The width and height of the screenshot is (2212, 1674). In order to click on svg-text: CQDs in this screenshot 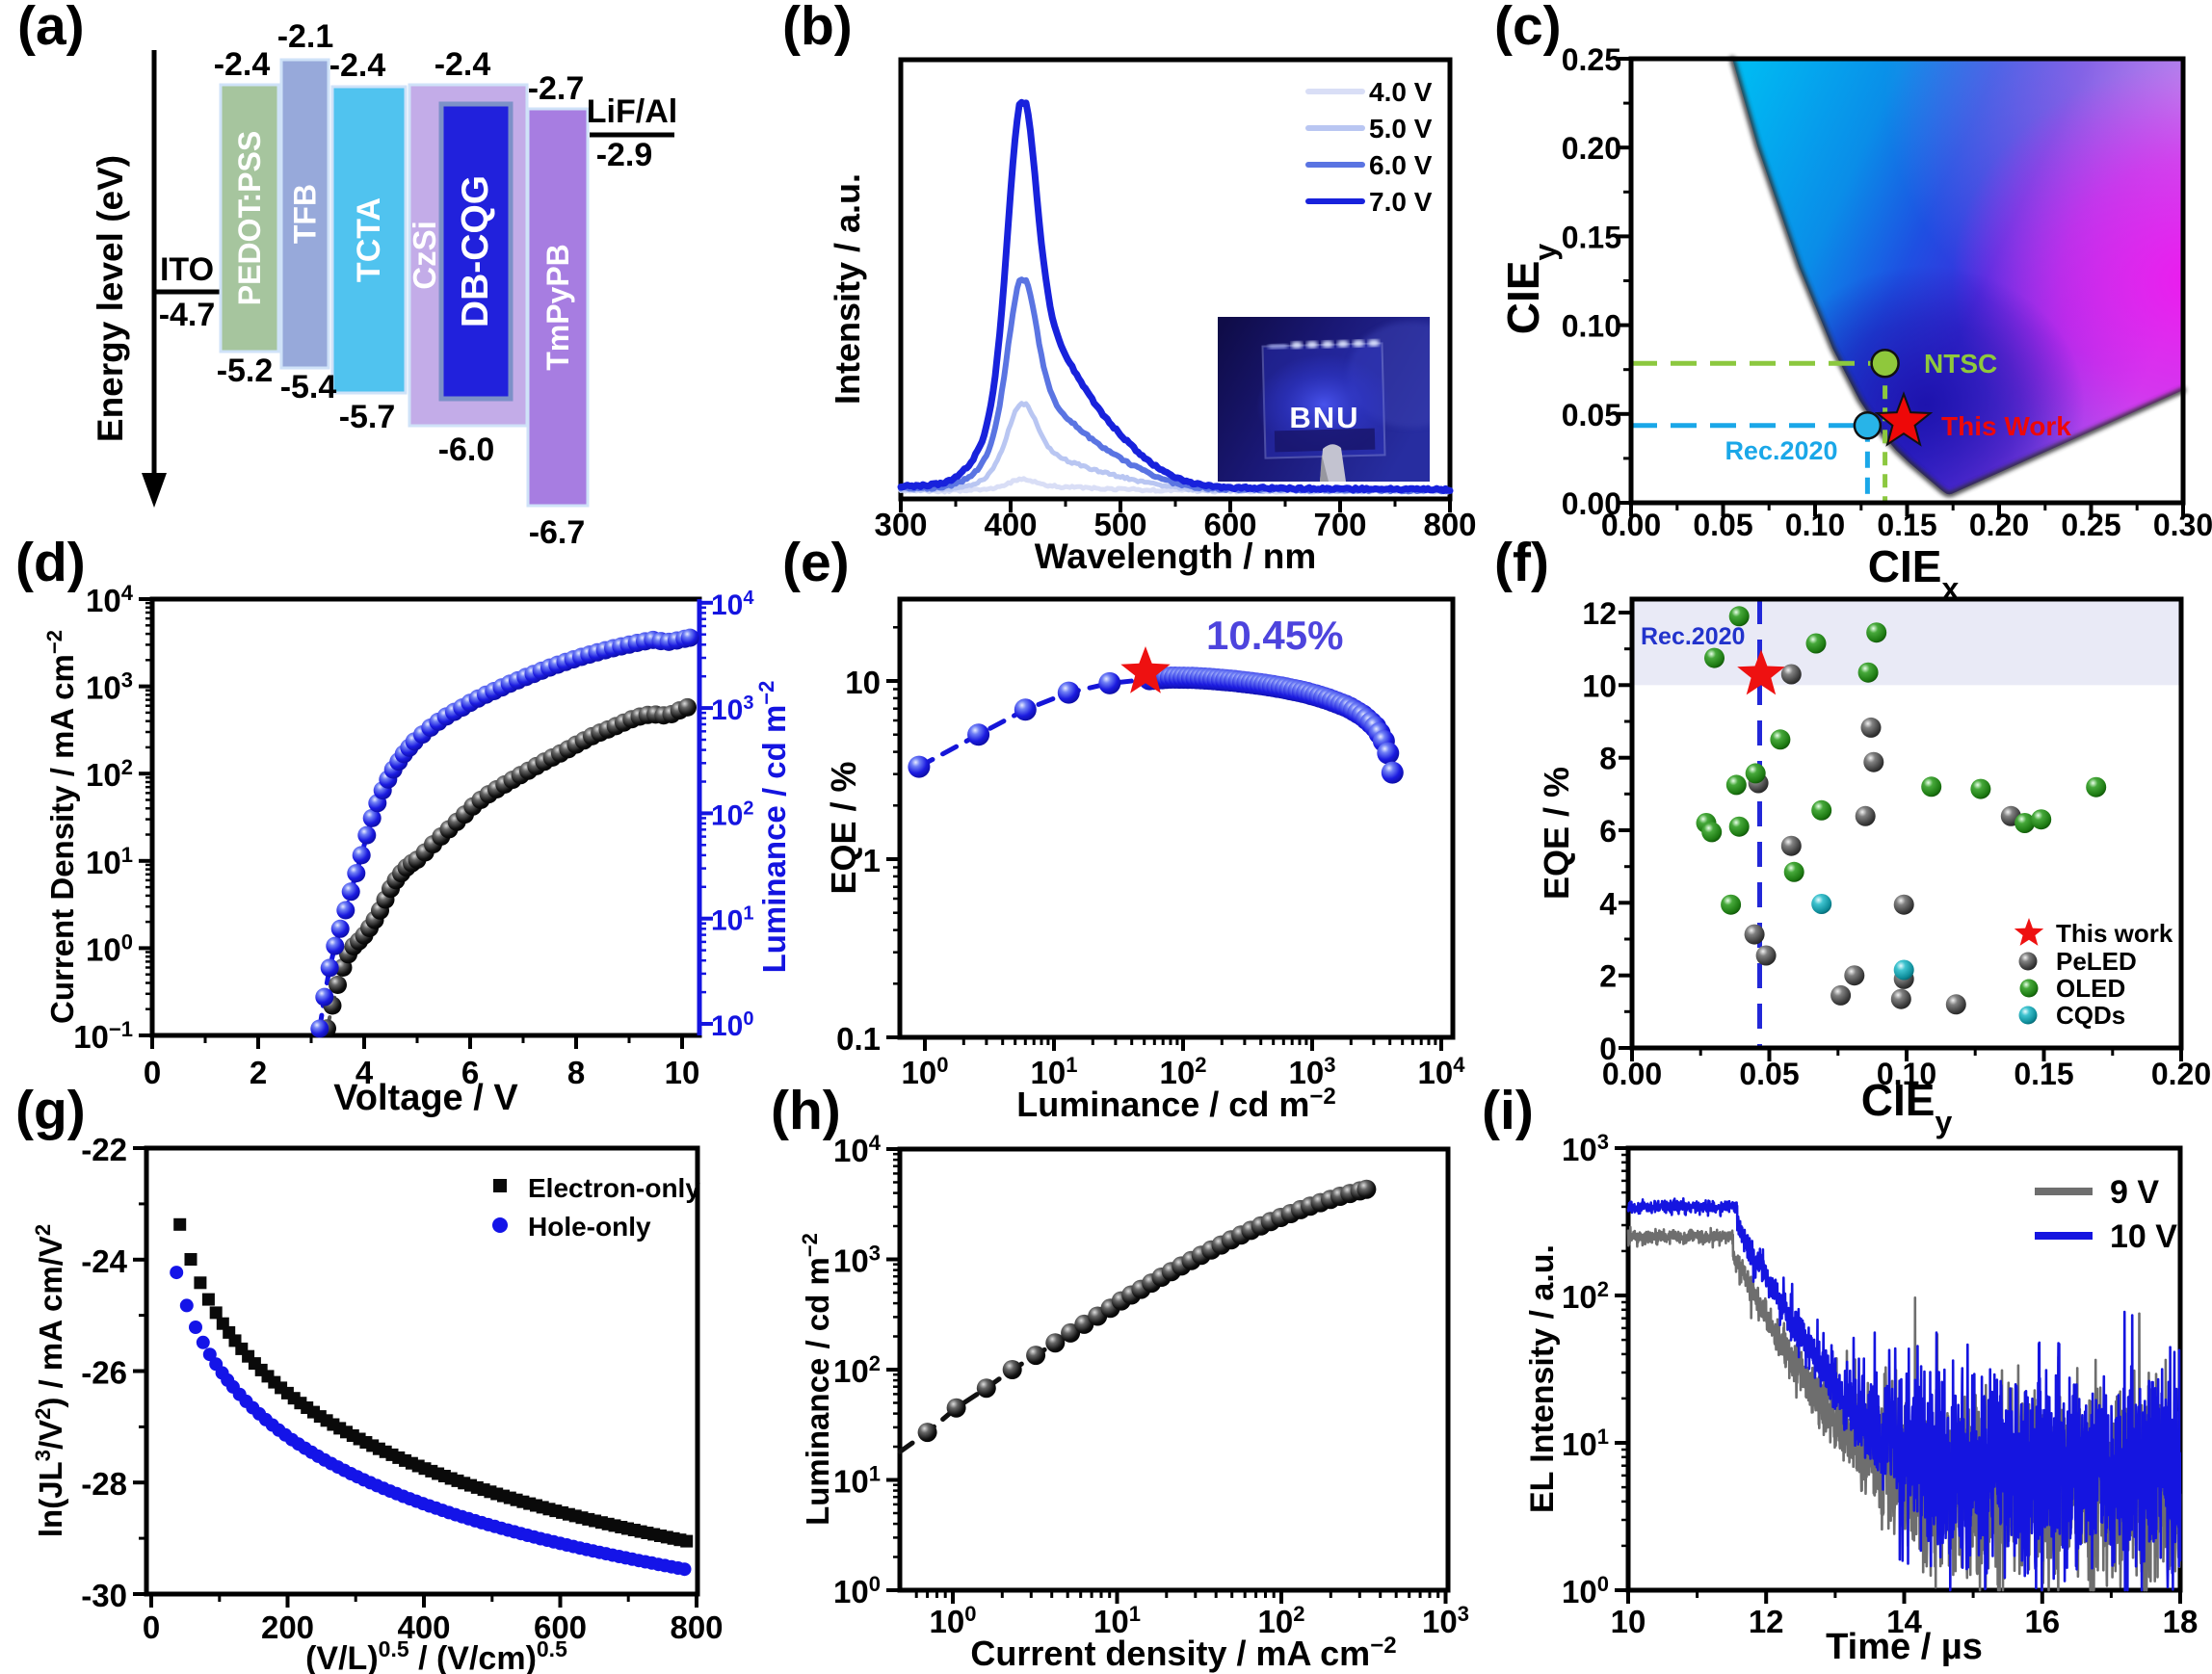, I will do `click(2090, 1015)`.